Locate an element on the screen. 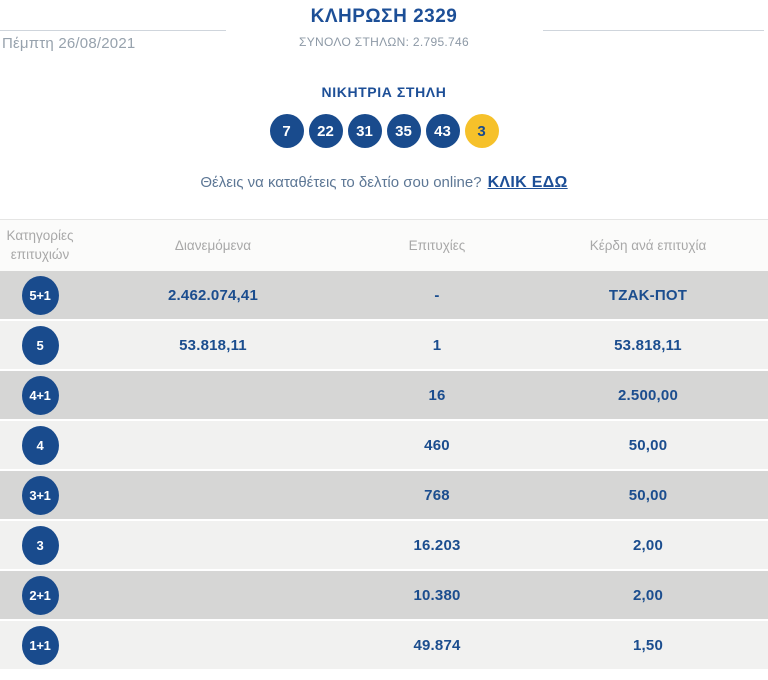 Image resolution: width=768 pixels, height=680 pixels. category-badge: 1+1 is located at coordinates (40, 645).